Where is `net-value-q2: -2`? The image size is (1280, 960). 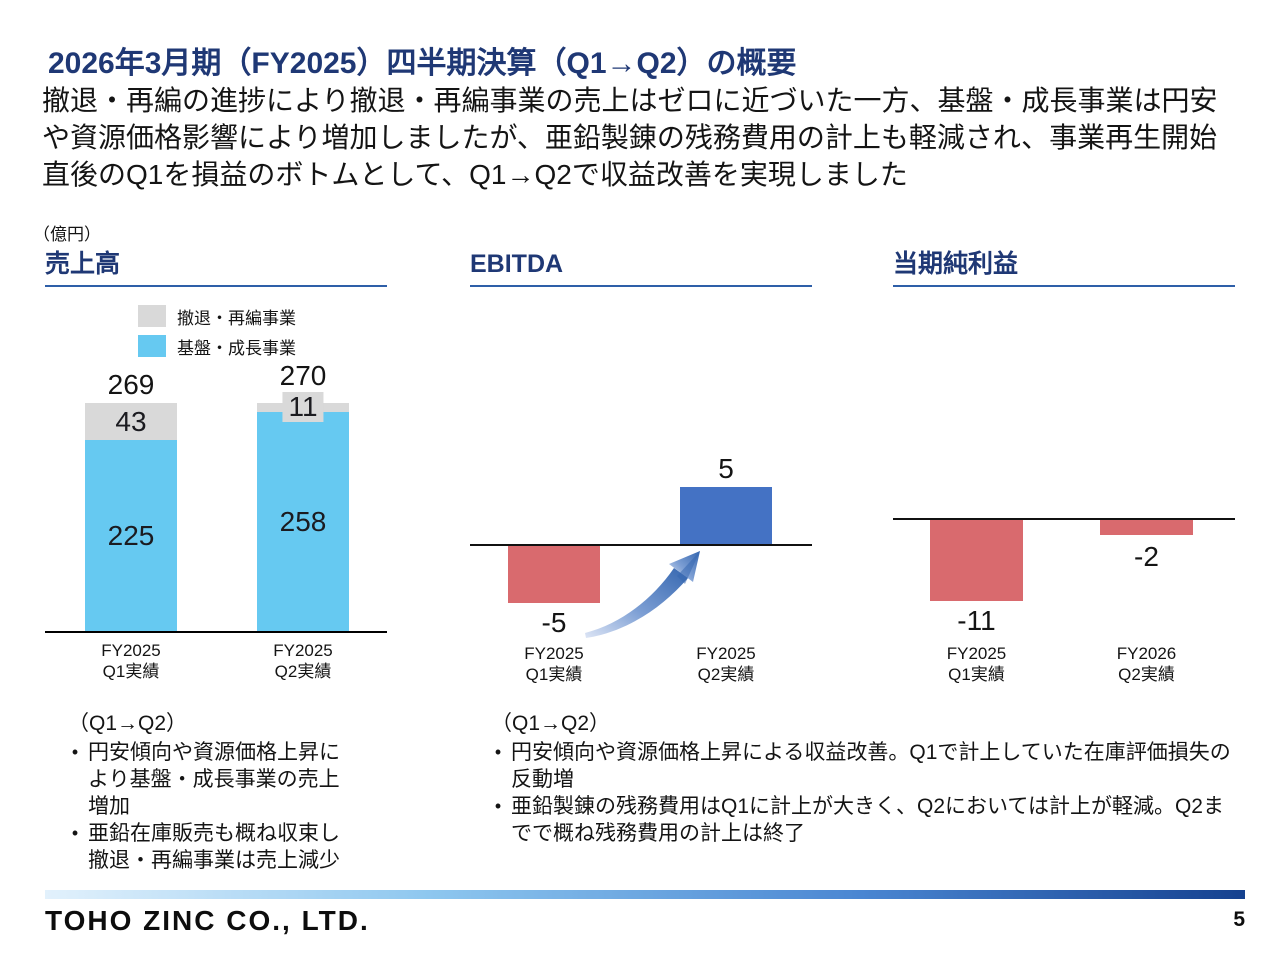
net-value-q2: -2 is located at coordinates (1146, 556).